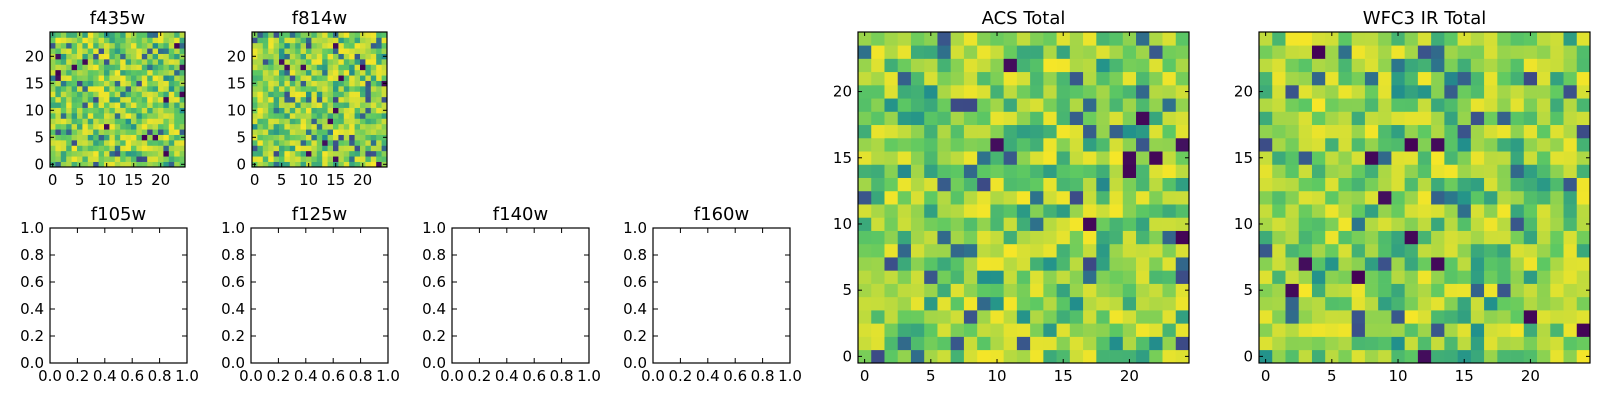  What do you see at coordinates (233, 363) in the screenshot?
I see `y-tick-label: 0.0` at bounding box center [233, 363].